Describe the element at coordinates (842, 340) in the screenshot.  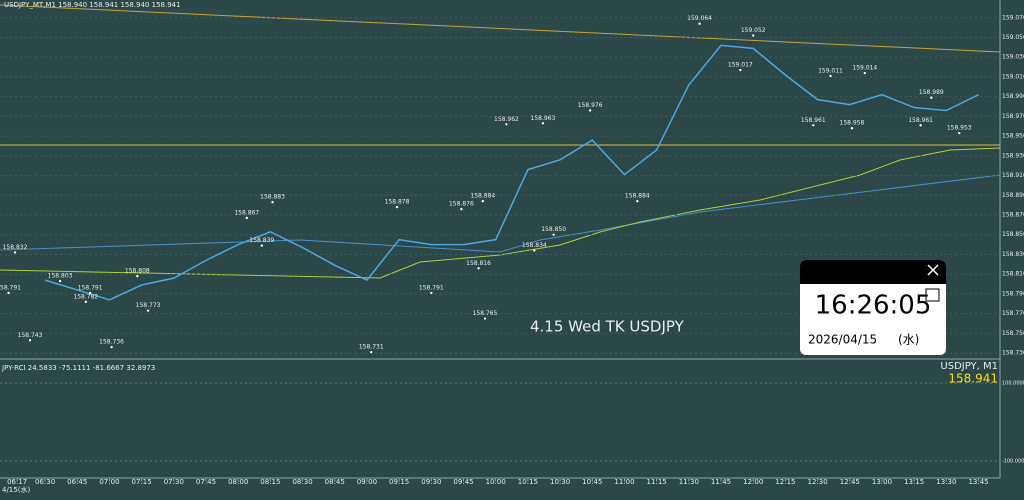
I see `clock-date: 2026/04/15` at that location.